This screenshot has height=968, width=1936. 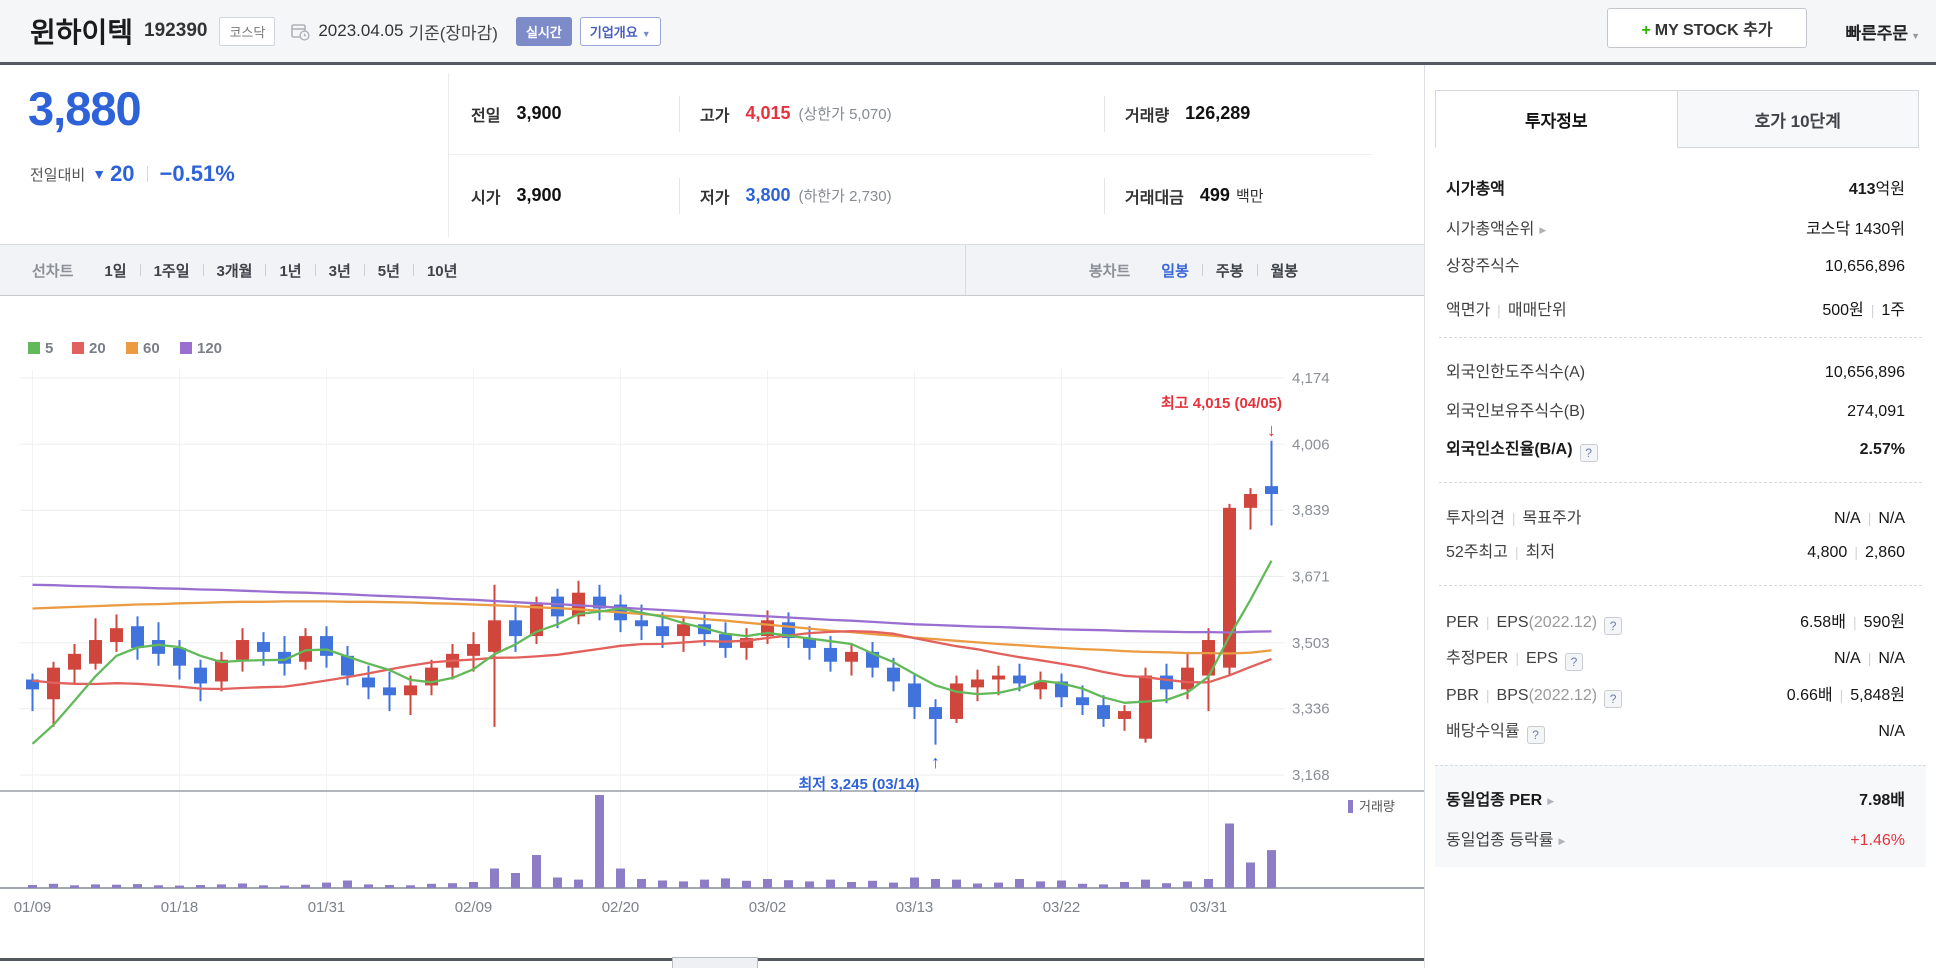 What do you see at coordinates (1675, 450) in the screenshot?
I see `info-row: 외국인소진율(B/A)? 2.57%` at bounding box center [1675, 450].